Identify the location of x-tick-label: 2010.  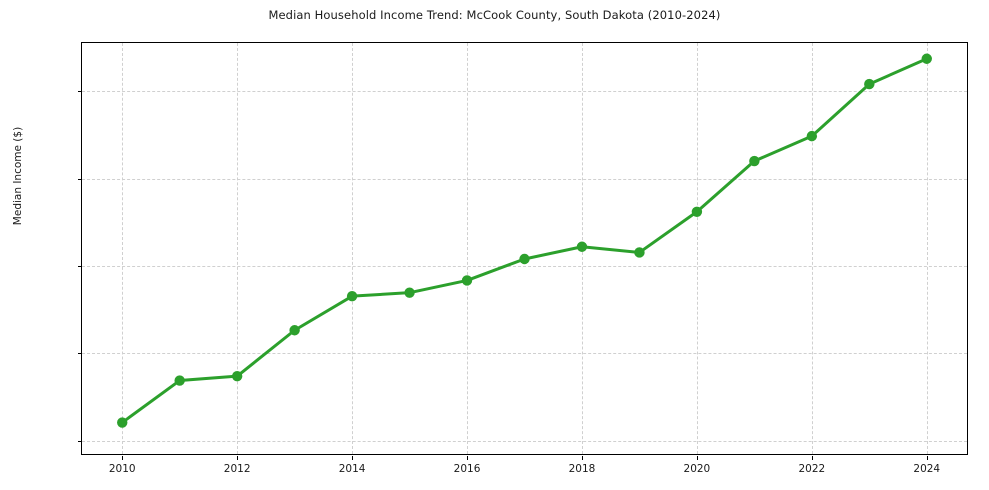
(122, 469).